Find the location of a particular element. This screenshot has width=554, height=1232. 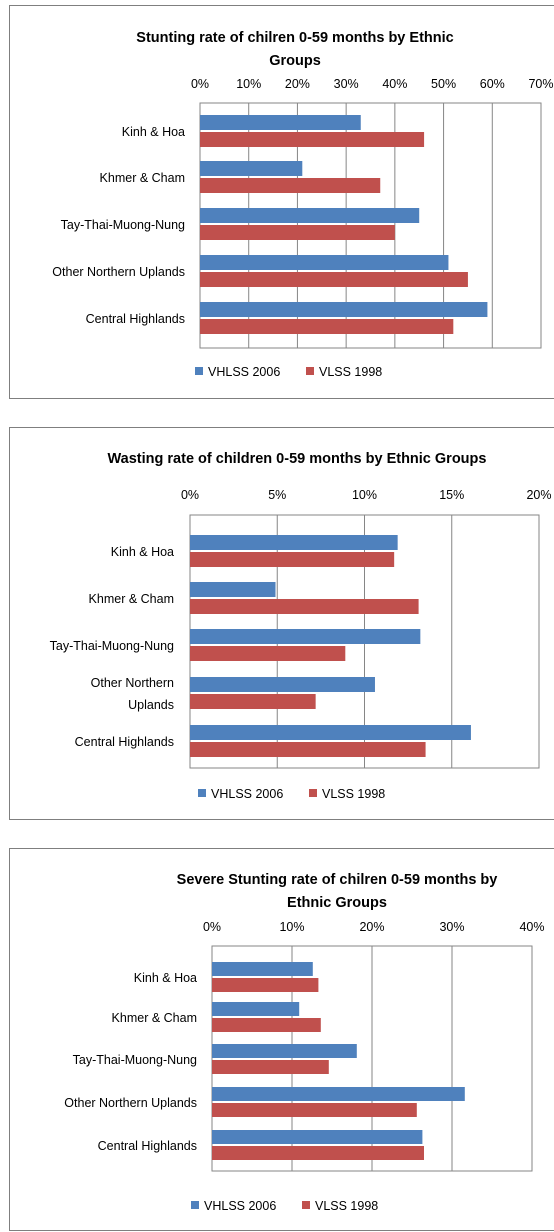

x-tick-label: 70% is located at coordinates (540, 84).